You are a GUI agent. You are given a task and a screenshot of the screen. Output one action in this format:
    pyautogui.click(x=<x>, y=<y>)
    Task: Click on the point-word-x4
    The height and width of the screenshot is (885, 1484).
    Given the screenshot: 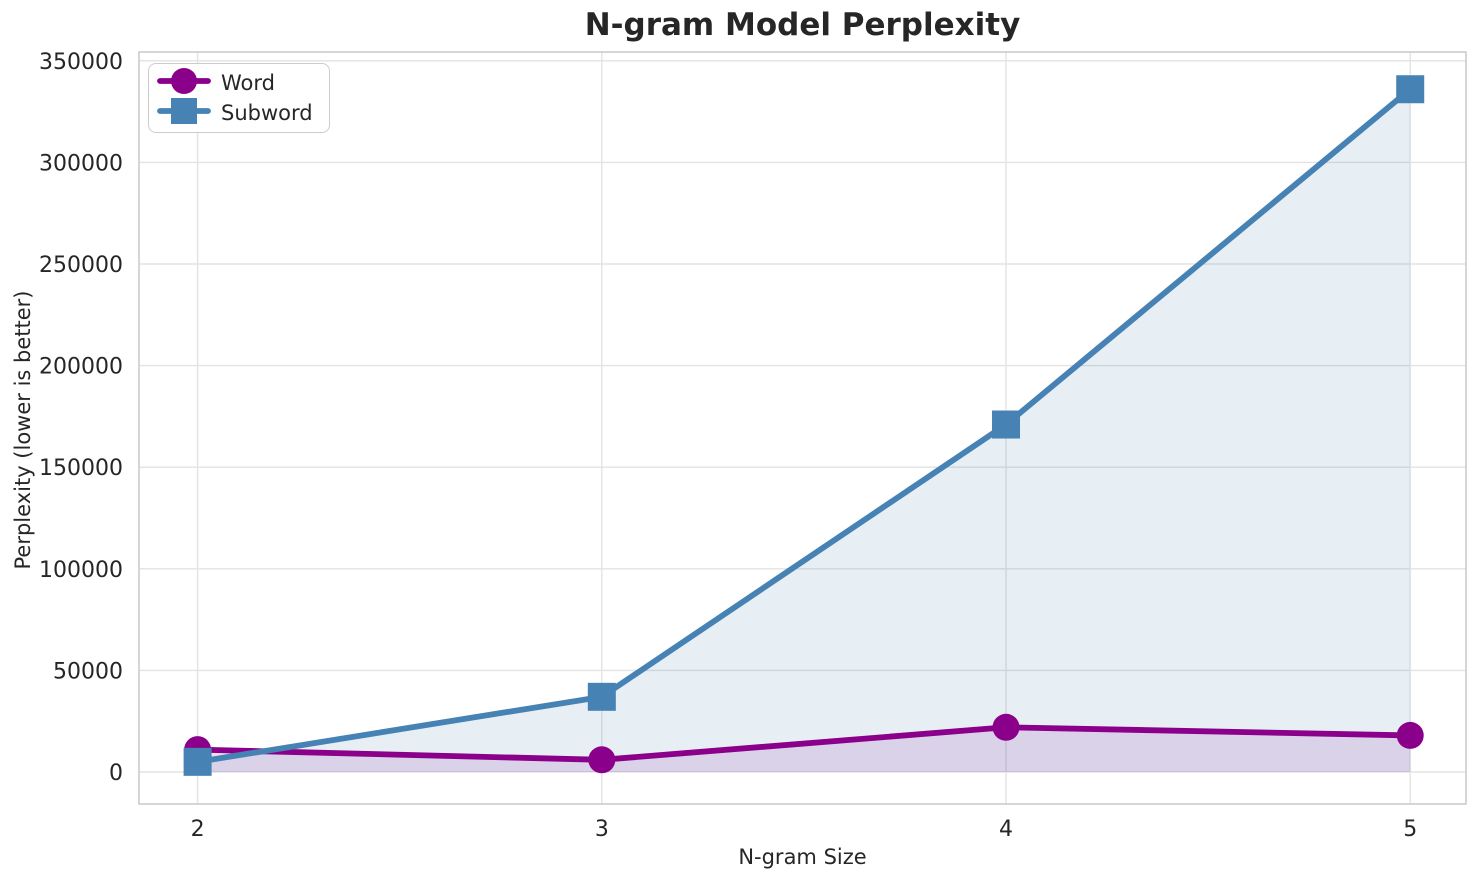 What is the action you would take?
    pyautogui.click(x=1006, y=727)
    